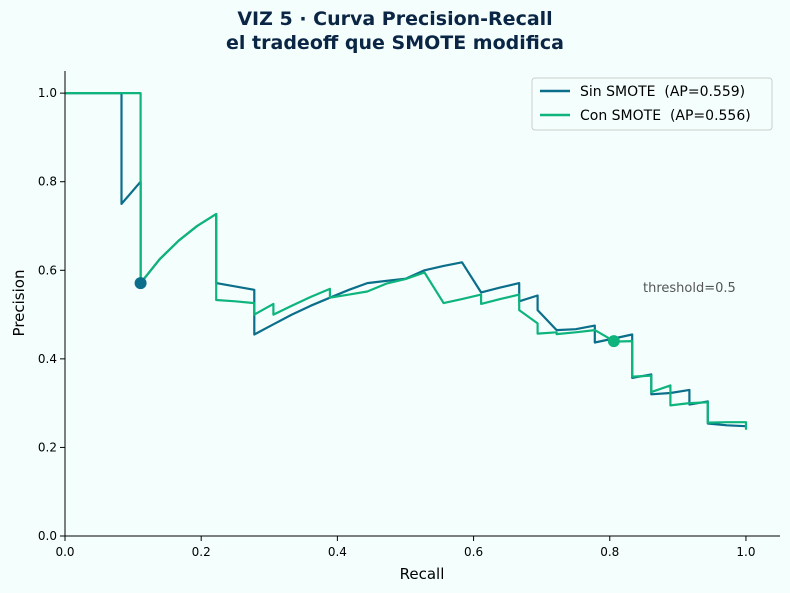  Describe the element at coordinates (689, 288) in the screenshot. I see `threshold-annotation: threshold=0.5` at that location.